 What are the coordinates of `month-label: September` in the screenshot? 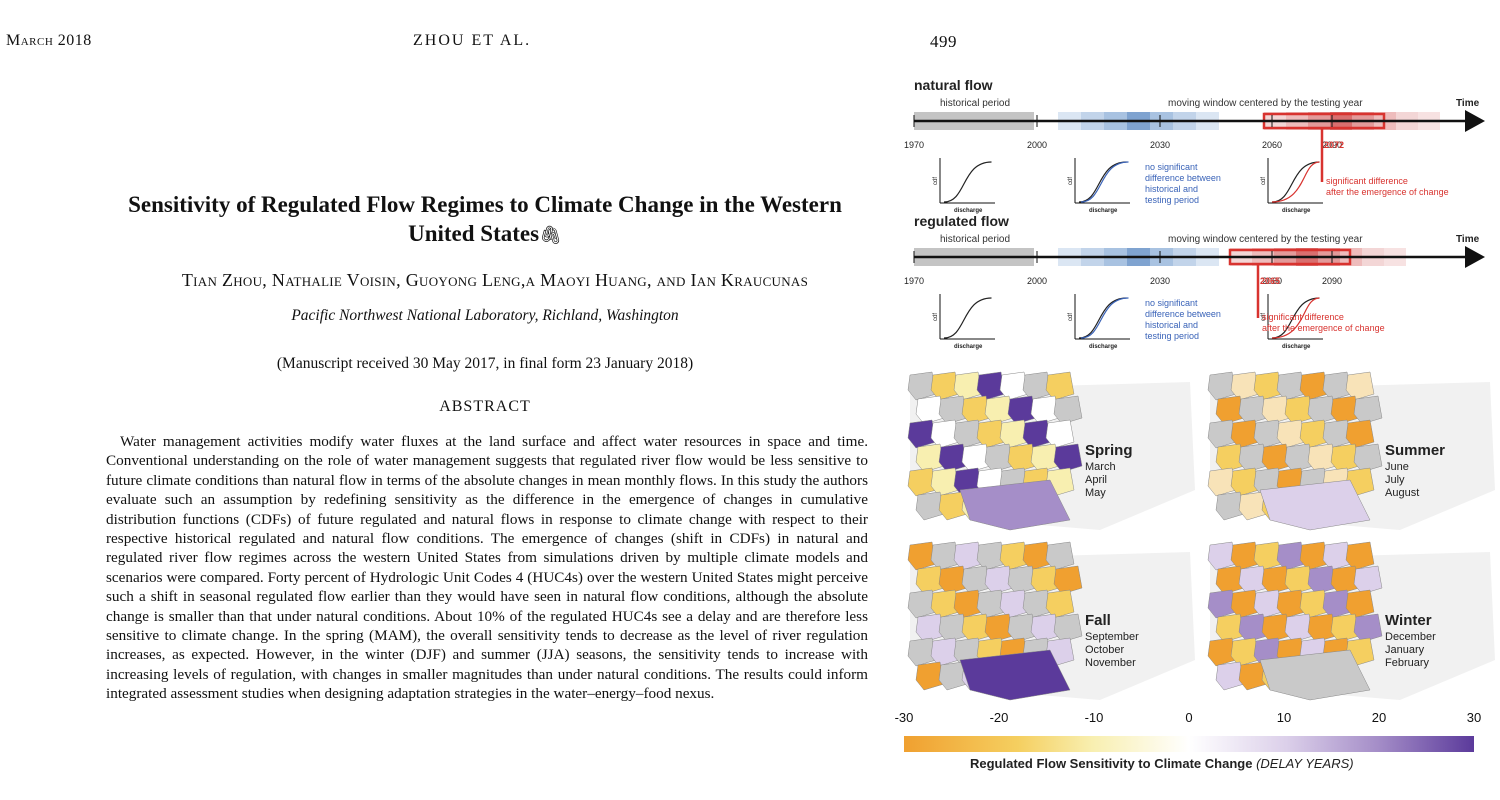 It's located at (1112, 637).